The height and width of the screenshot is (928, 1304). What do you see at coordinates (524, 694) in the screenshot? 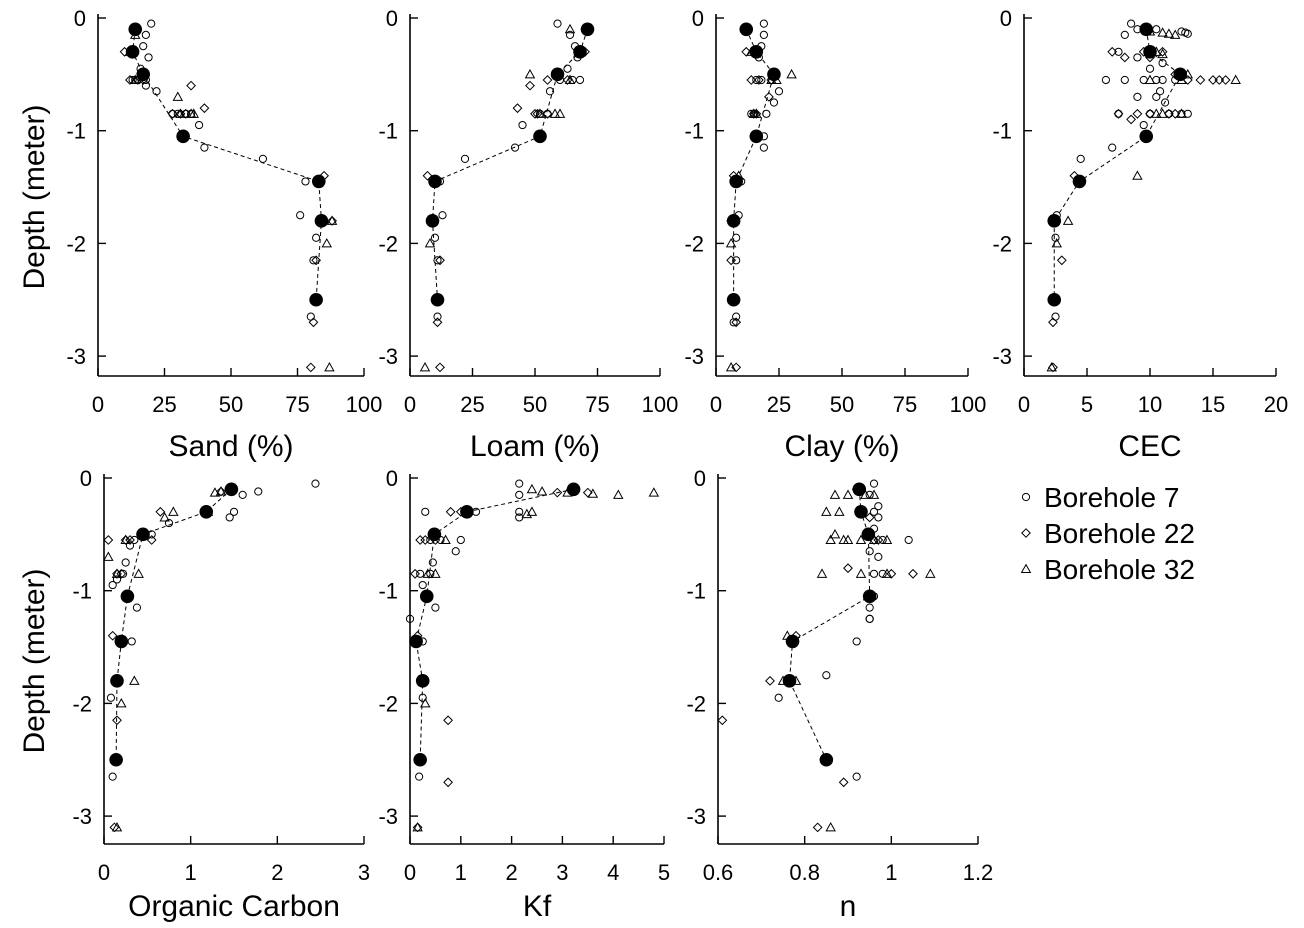
I see `chart-panel-6: 0 -1 -2 -3 0 1 2 3 4 5 Kf` at bounding box center [524, 694].